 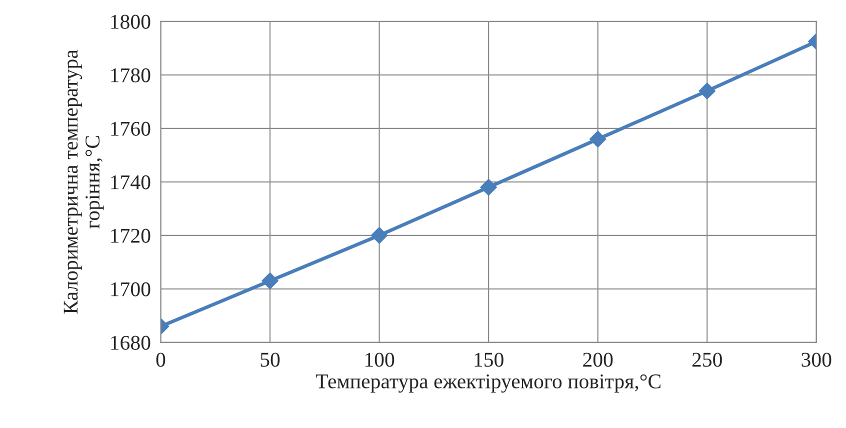 What do you see at coordinates (130, 235) in the screenshot?
I see `y-tick-label: 1720` at bounding box center [130, 235].